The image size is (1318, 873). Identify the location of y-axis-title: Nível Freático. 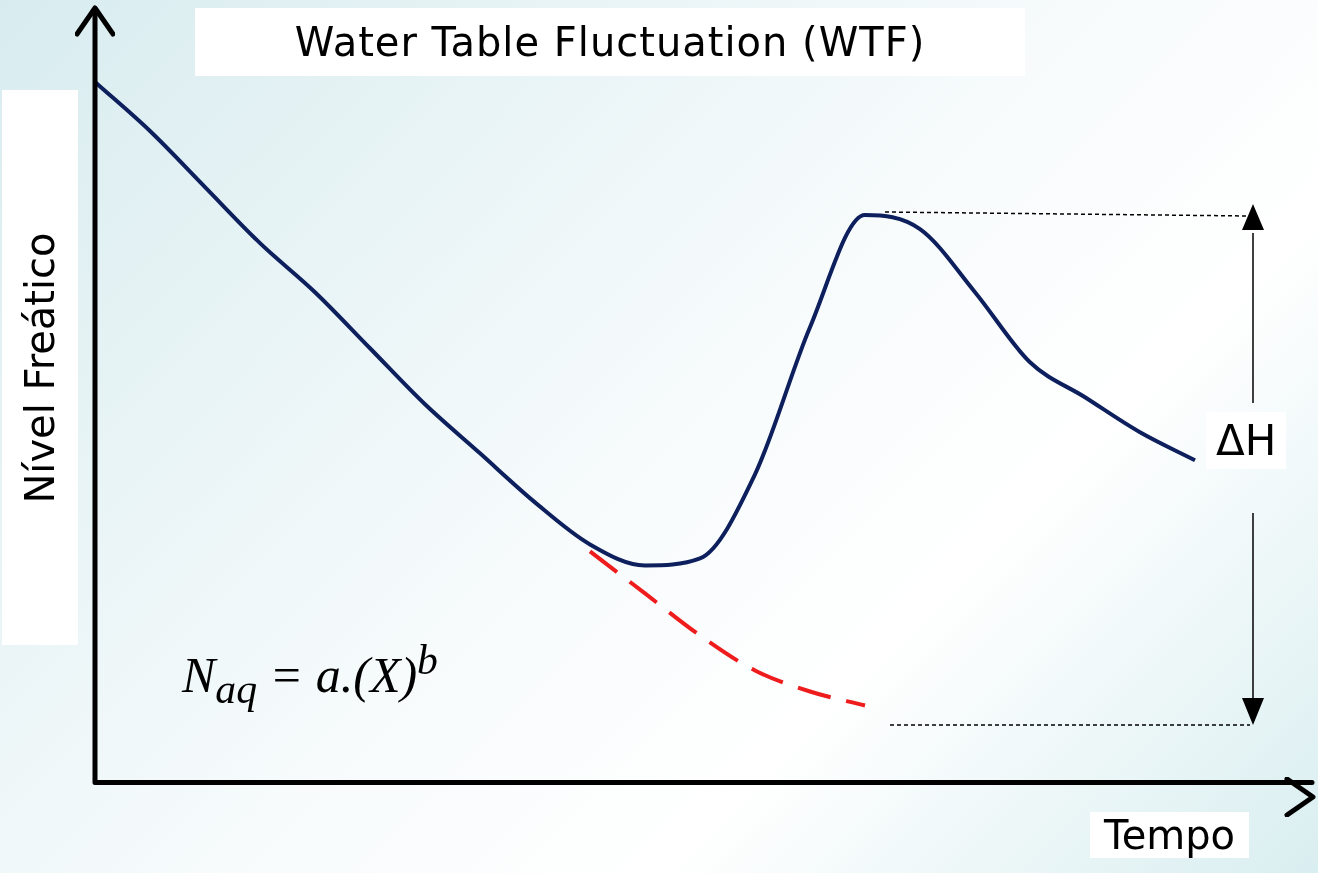
(40, 368).